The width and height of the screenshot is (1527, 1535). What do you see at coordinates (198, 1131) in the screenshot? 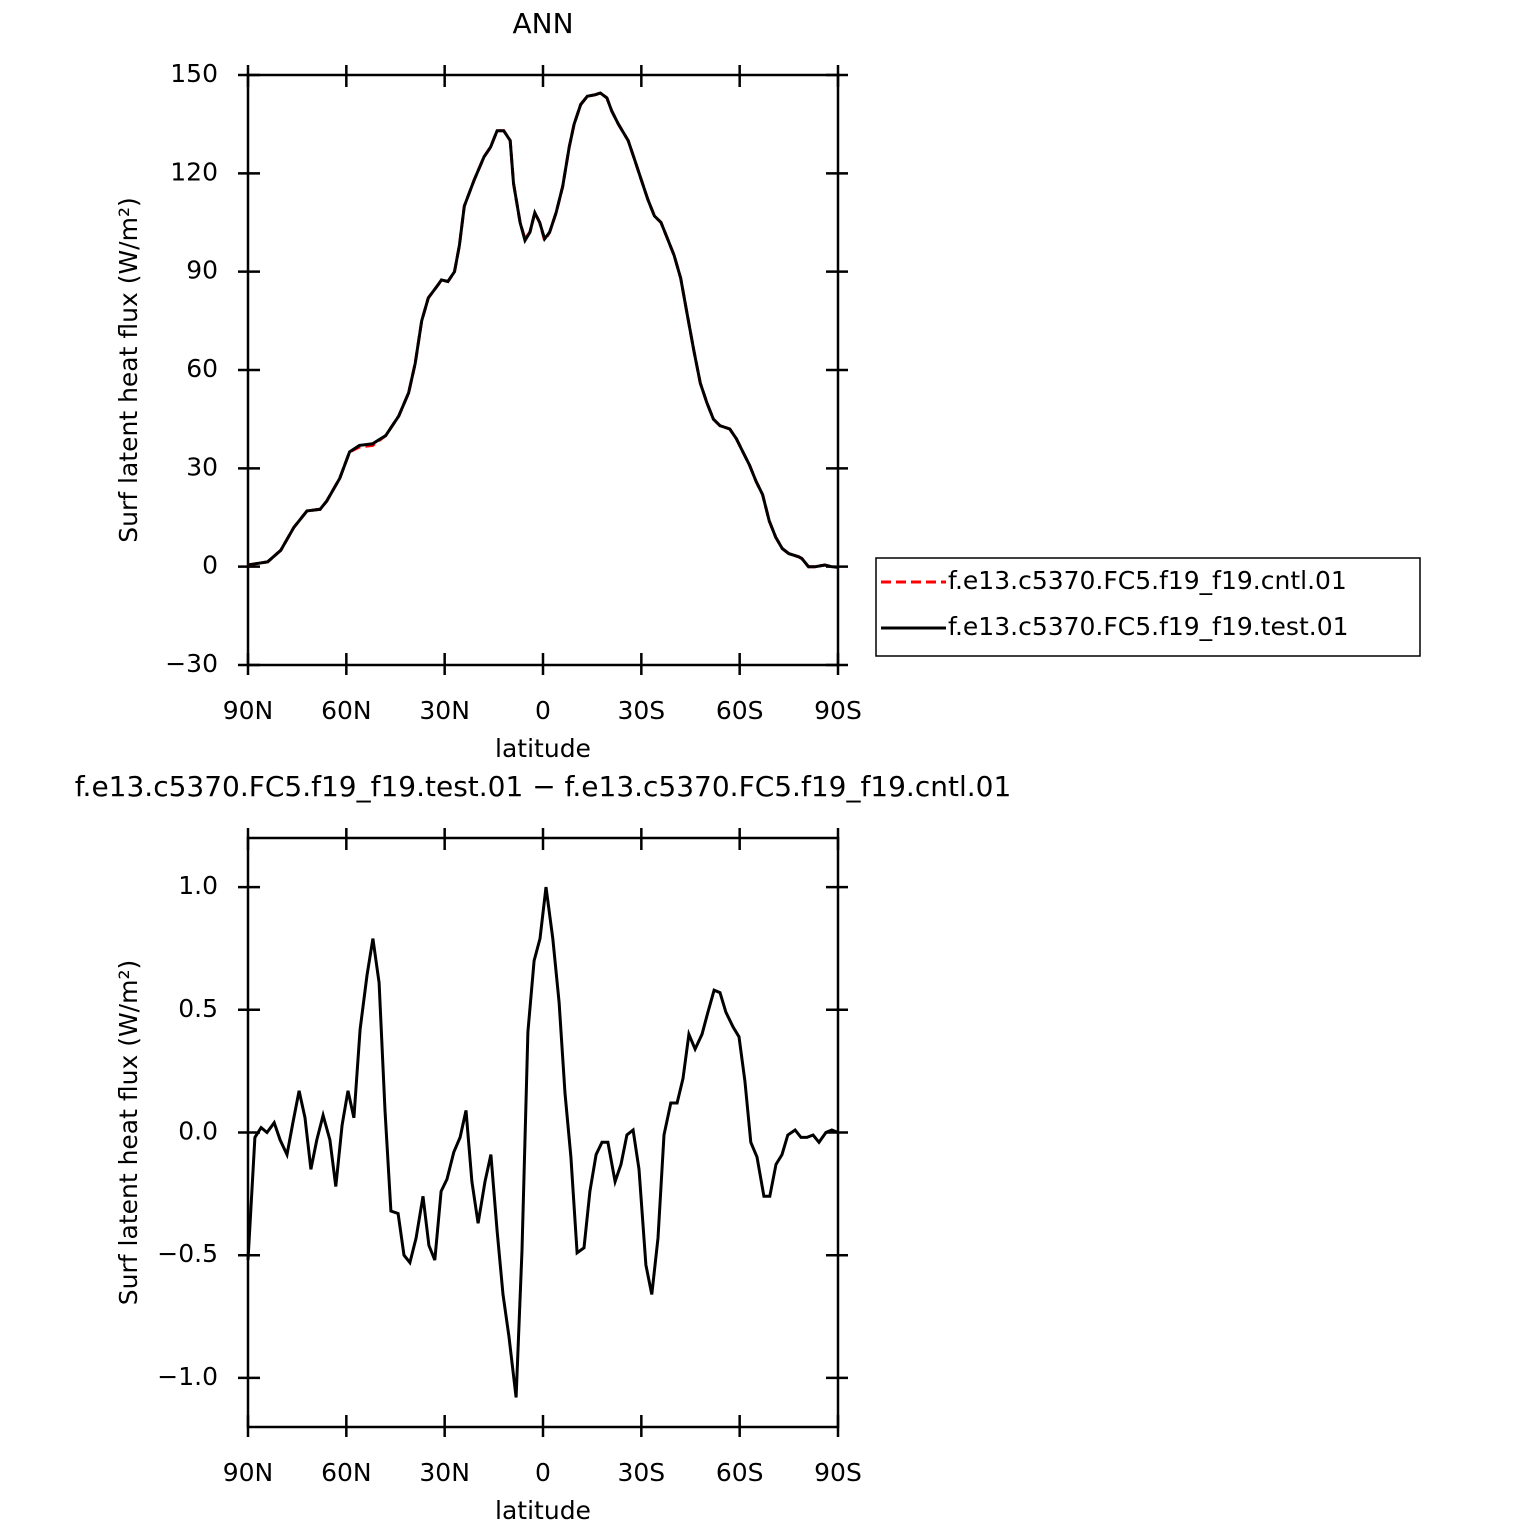
I see `y-tick-label: 0.0` at bounding box center [198, 1131].